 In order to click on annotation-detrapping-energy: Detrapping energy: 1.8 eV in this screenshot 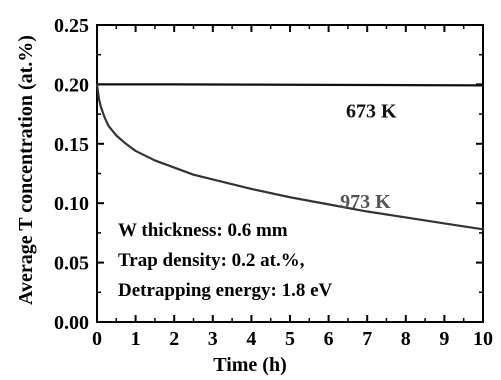, I will do `click(225, 290)`.